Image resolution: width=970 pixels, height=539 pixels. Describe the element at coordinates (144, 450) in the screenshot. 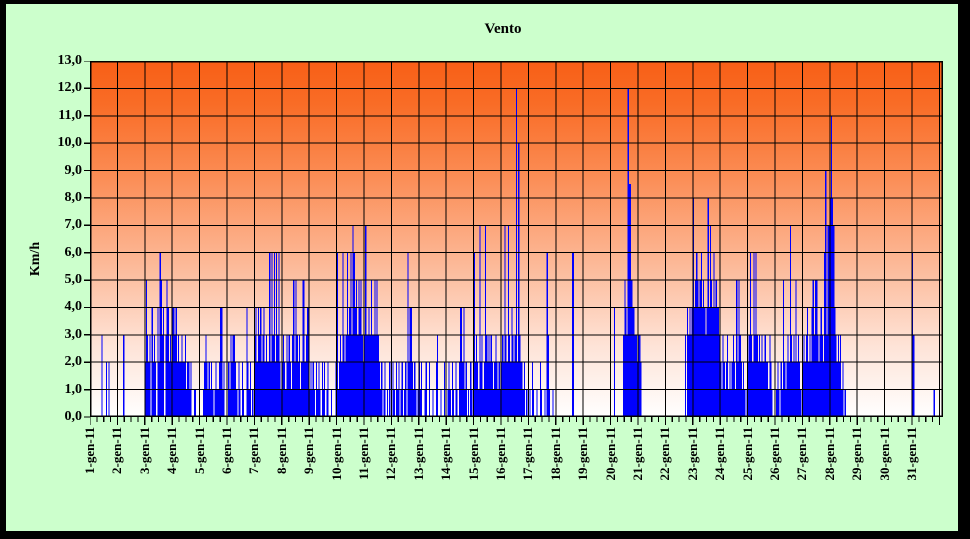

I see `x-tick-label: 3-gen-11` at that location.